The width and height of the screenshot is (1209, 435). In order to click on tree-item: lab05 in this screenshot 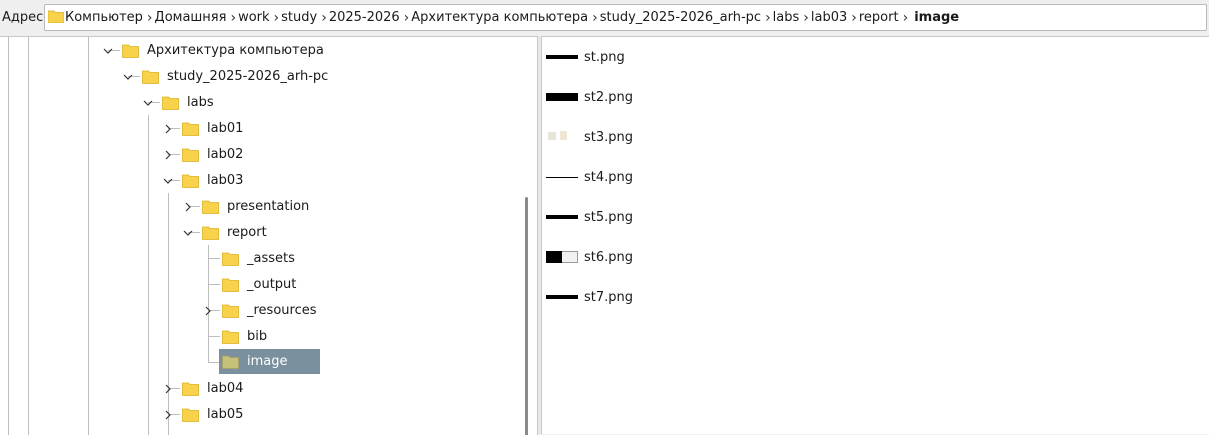, I will do `click(211, 414)`.